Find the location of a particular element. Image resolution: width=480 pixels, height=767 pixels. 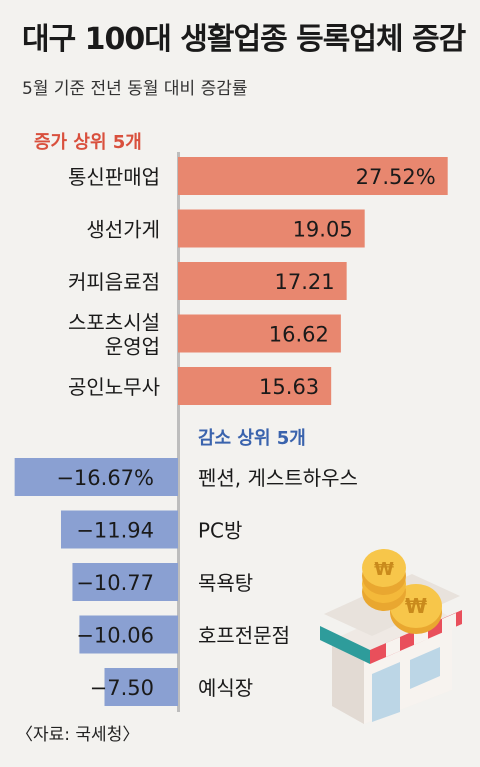

decrease-value-label: −11.94 is located at coordinates (115, 531).